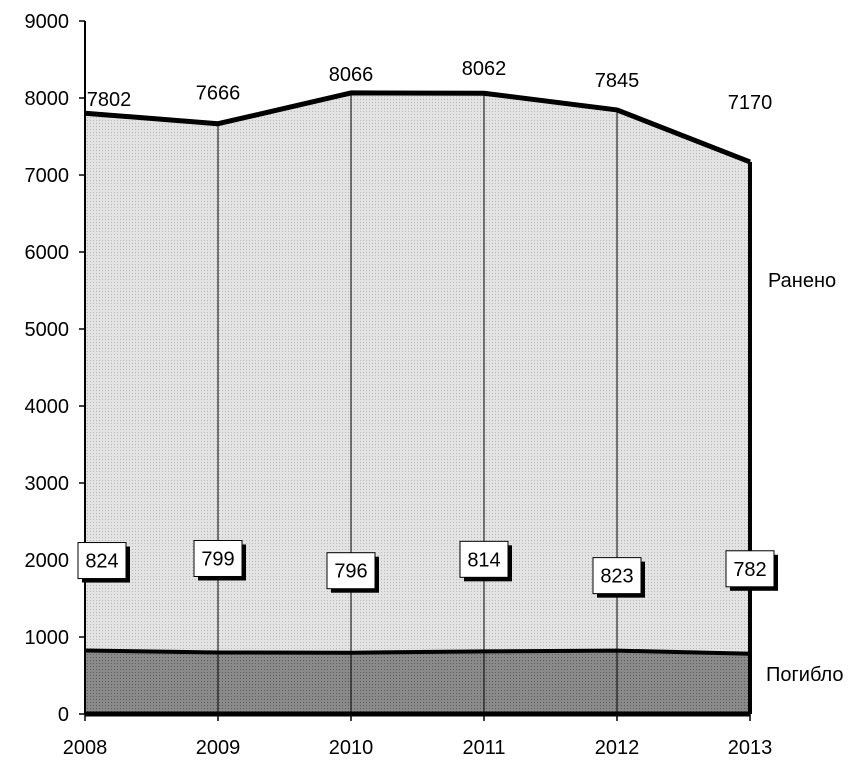 The image size is (866, 765). I want to click on y-tick-label-0: 0, so click(63, 715).